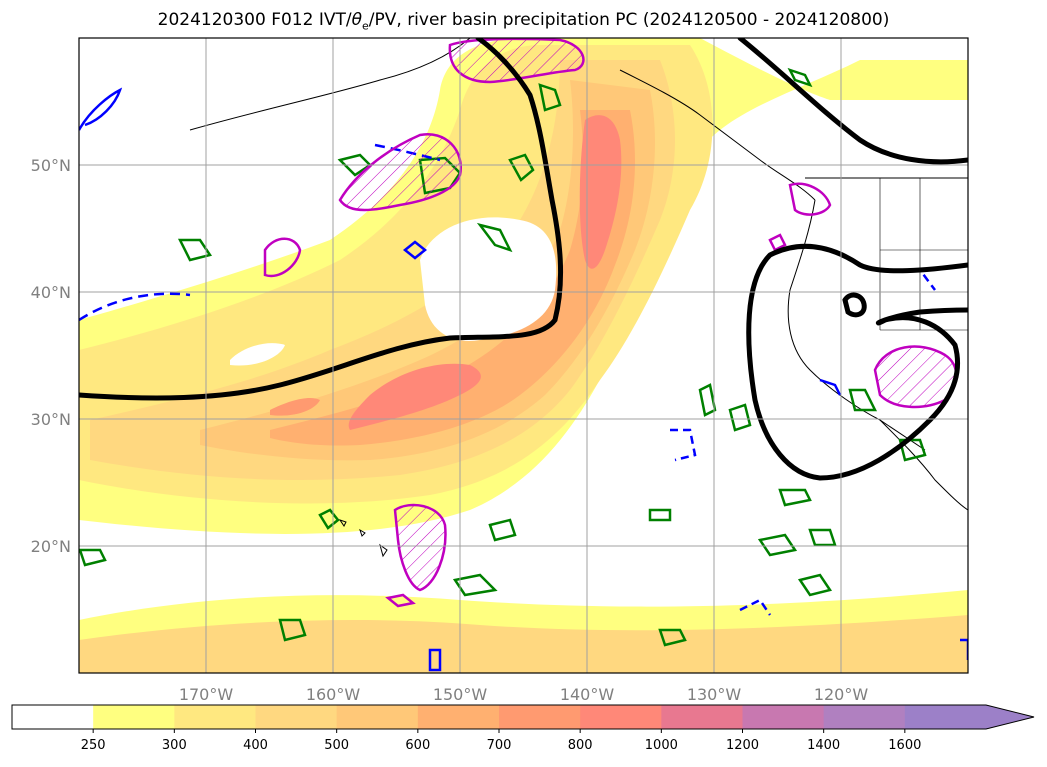 The image size is (1047, 767). What do you see at coordinates (51, 292) in the screenshot?
I see `lat-label: 40°N` at bounding box center [51, 292].